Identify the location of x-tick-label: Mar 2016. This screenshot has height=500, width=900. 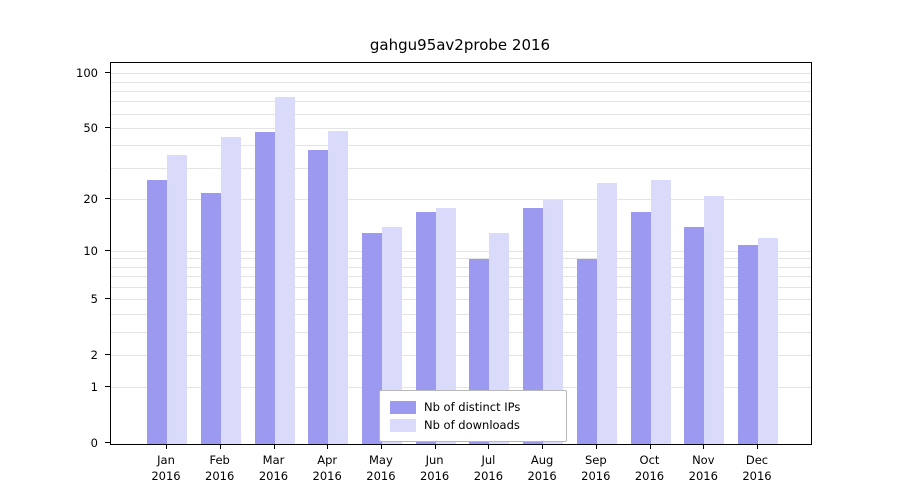
(273, 468).